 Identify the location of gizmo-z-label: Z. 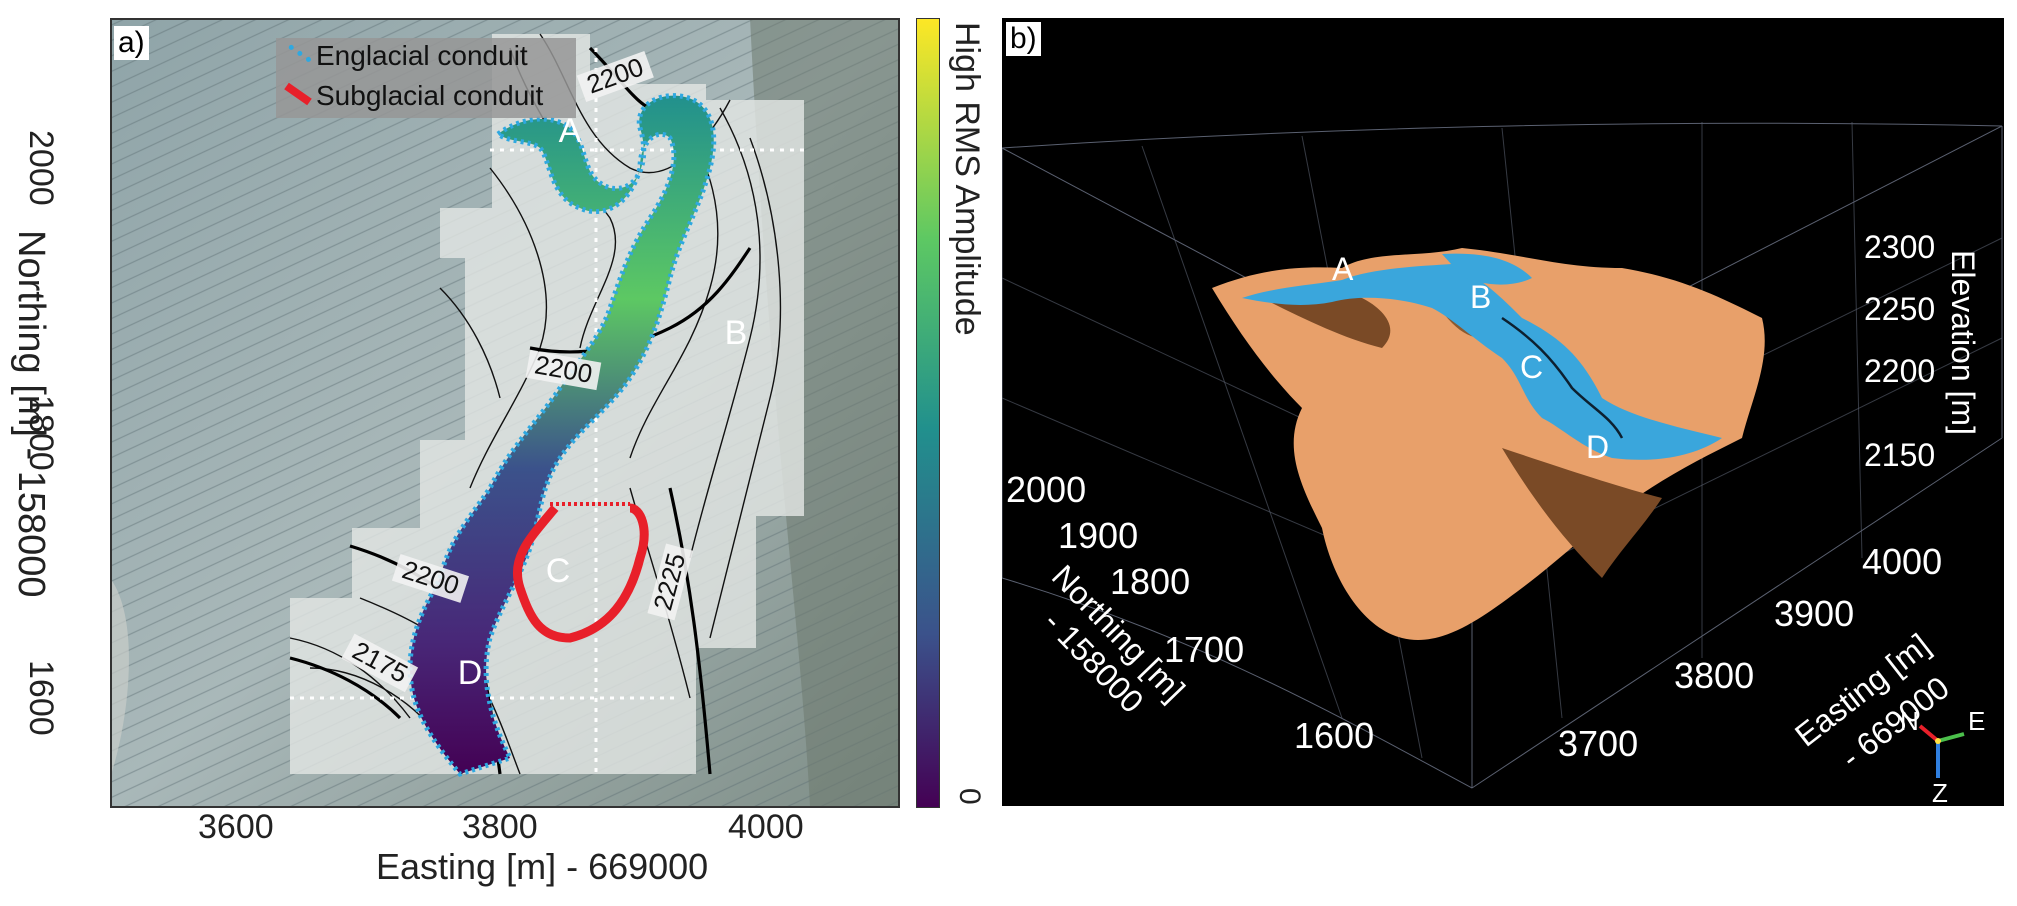
(1940, 792).